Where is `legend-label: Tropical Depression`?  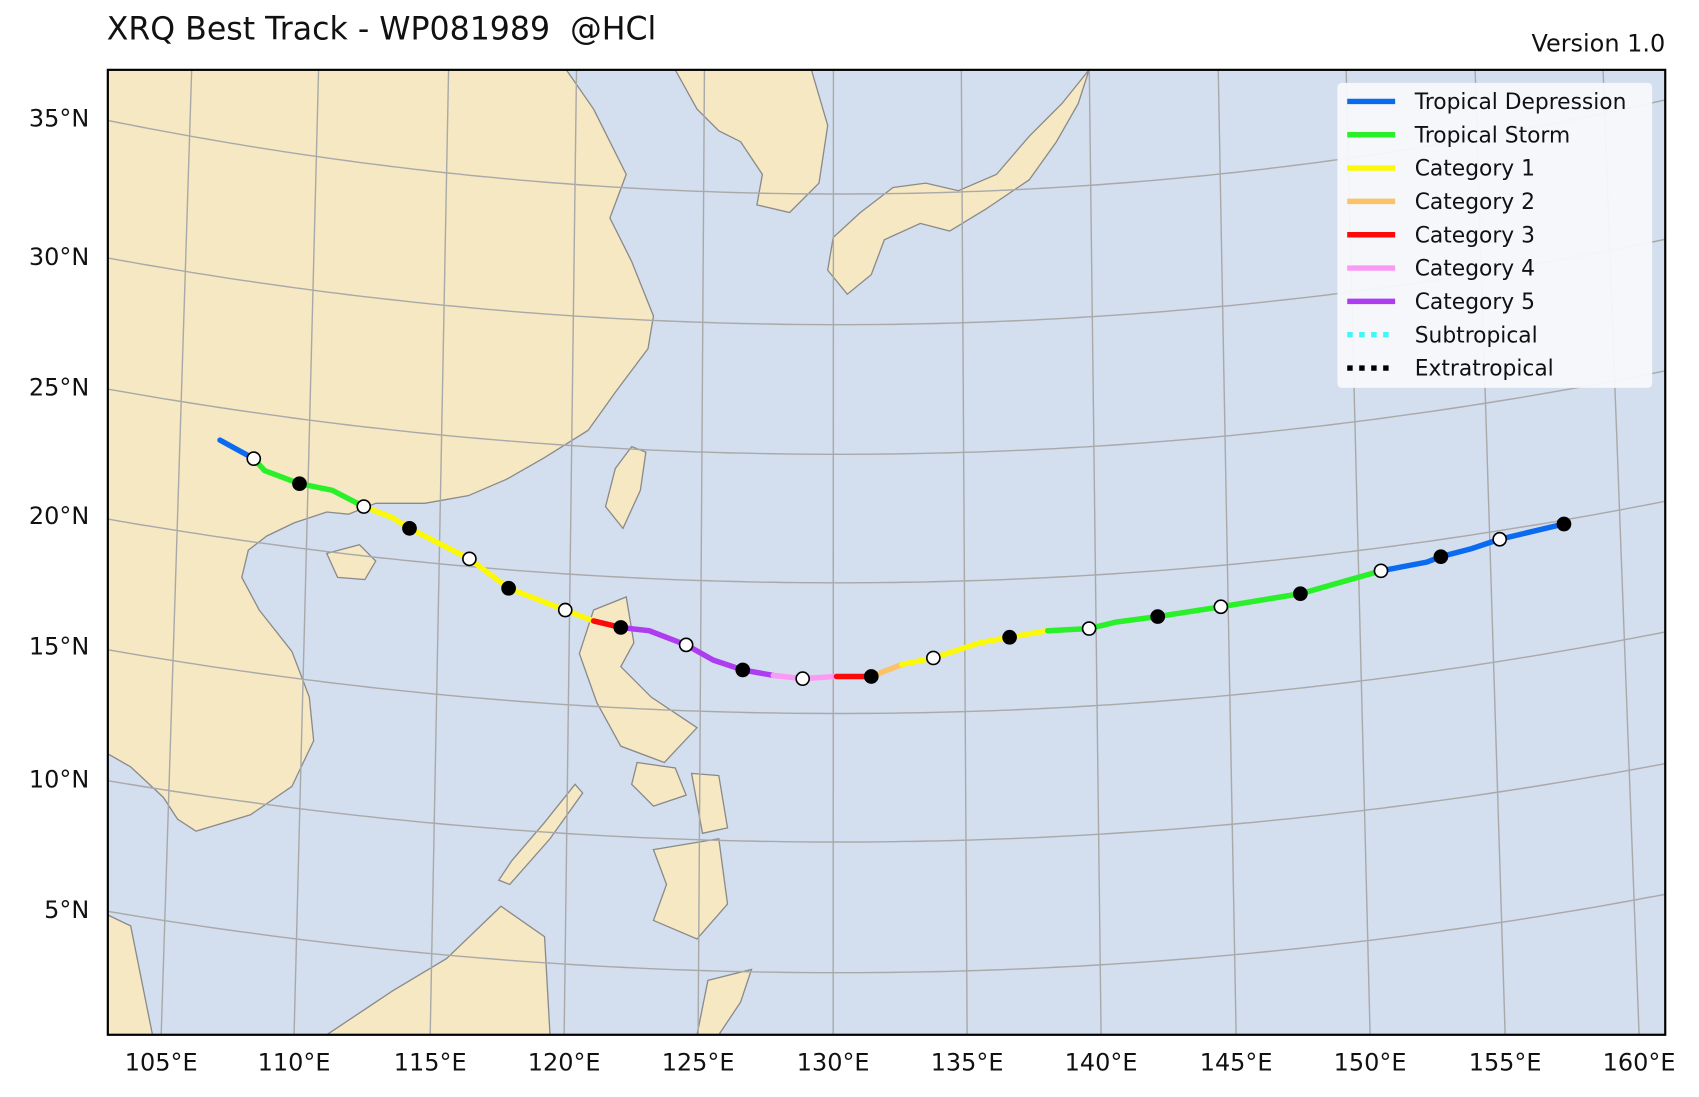
legend-label: Tropical Depression is located at coordinates (1520, 102).